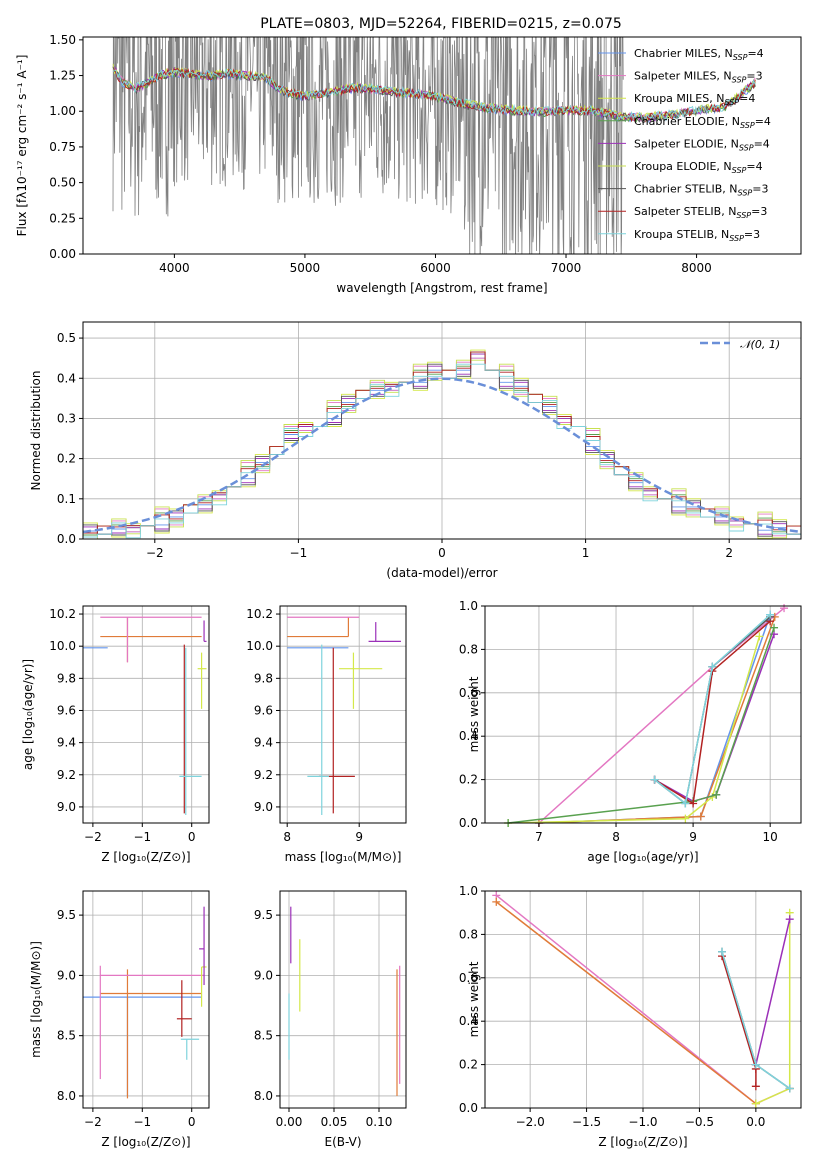  I want to click on y-axis-label: age [log₁₀(age/yr)], so click(28, 714).